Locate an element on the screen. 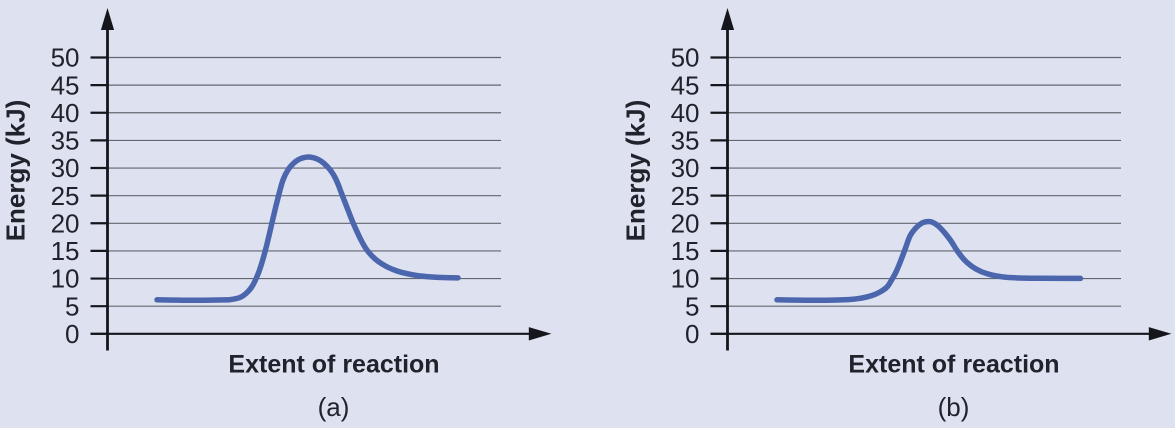 Image resolution: width=1175 pixels, height=428 pixels. svg-text: (b) is located at coordinates (954, 407).